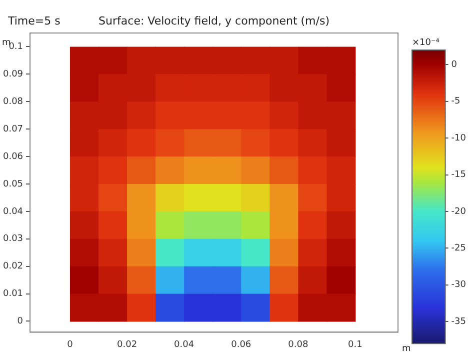 This screenshot has width=469, height=361. What do you see at coordinates (458, 249) in the screenshot?
I see `color-bar-label: -25` at bounding box center [458, 249].